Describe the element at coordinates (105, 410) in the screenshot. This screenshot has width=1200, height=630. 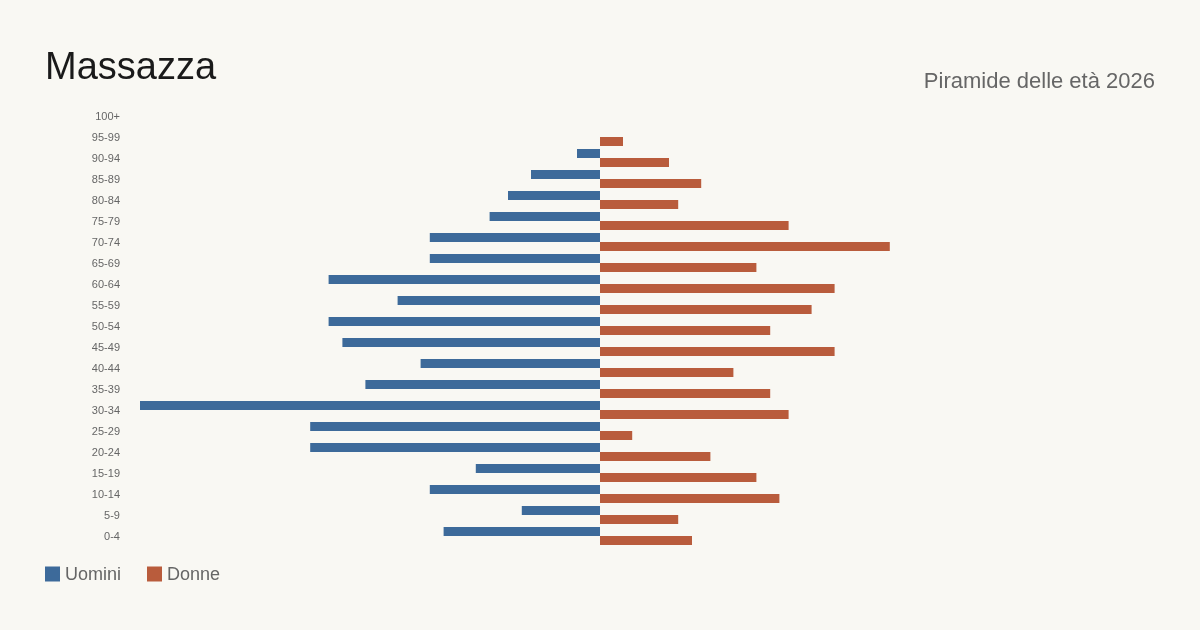
I see `y-tick-label: 30-34` at that location.